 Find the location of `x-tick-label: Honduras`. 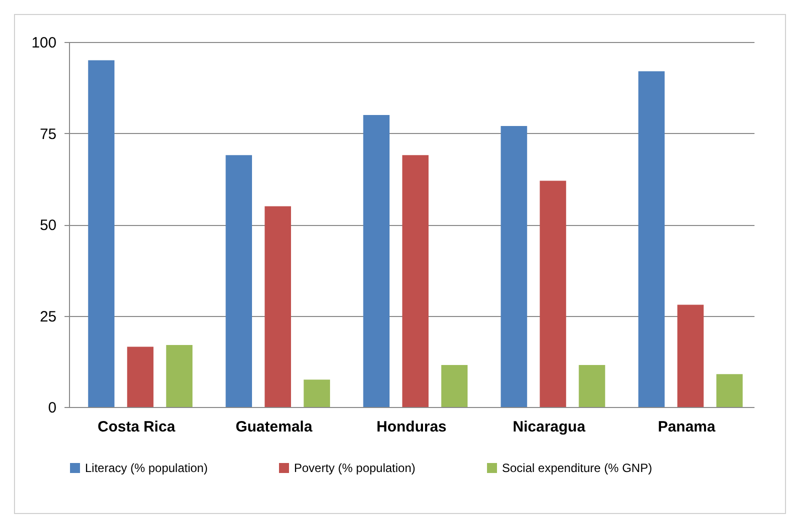

x-tick-label: Honduras is located at coordinates (411, 427).